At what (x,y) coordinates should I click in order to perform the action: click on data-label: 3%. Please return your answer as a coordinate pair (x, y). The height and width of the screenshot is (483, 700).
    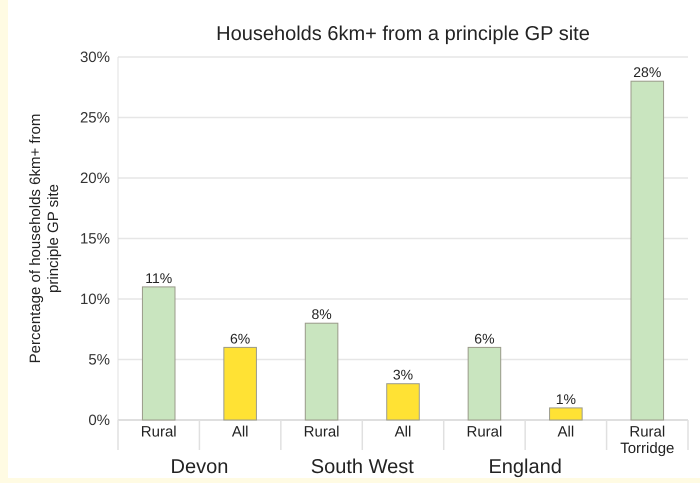
    Looking at the image, I should click on (403, 374).